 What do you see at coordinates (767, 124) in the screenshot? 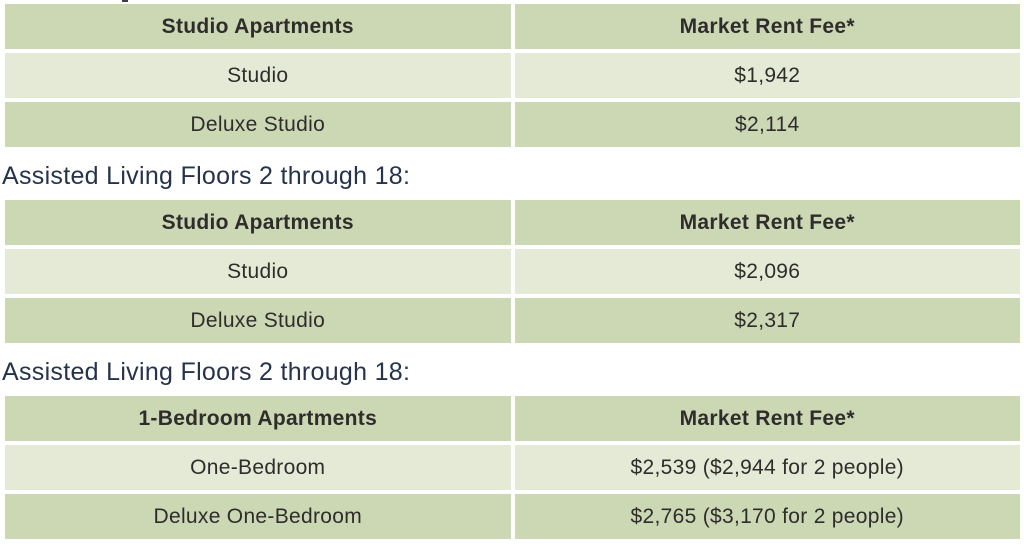
I see `table-cell-rent-fee: $2,114` at bounding box center [767, 124].